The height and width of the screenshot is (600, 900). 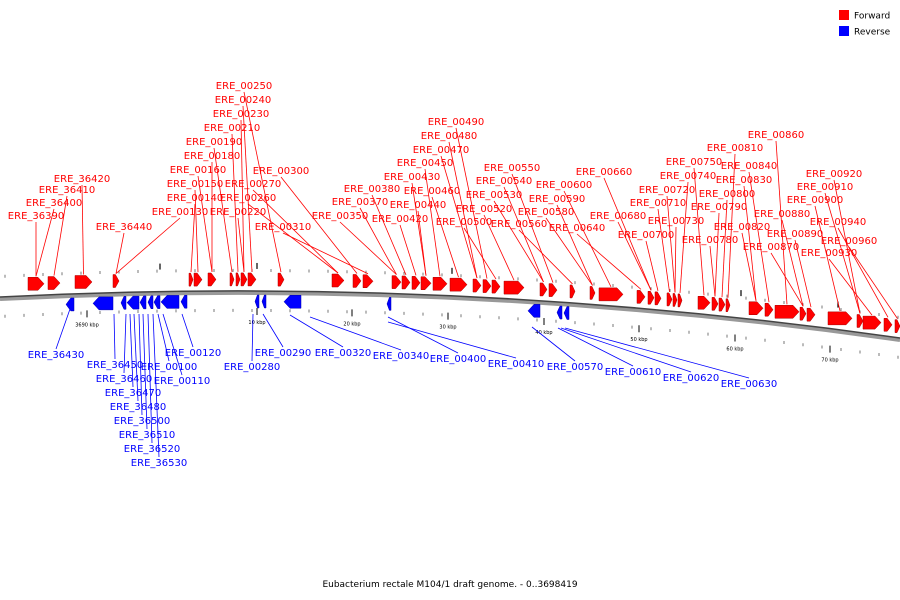 I want to click on gene-label: ERE_00530, so click(x=494, y=195).